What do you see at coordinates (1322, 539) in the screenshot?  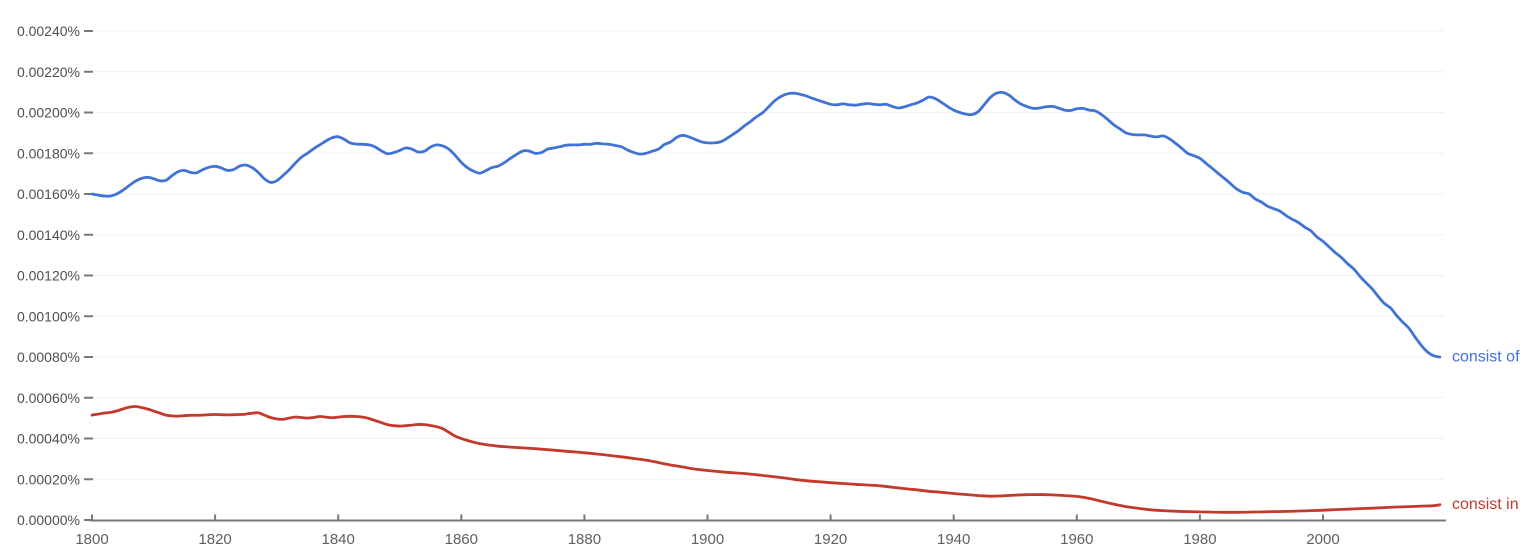 I see `x-tick-label: 2000` at bounding box center [1322, 539].